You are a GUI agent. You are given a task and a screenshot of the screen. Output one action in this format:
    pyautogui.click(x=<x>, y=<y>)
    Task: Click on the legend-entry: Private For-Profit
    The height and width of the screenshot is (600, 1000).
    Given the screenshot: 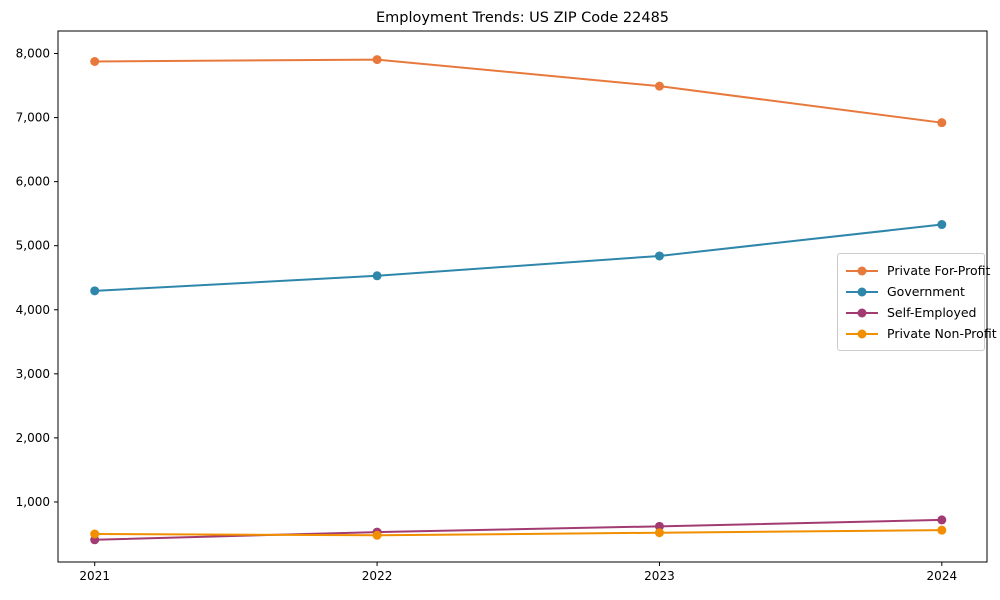 What is the action you would take?
    pyautogui.click(x=917, y=270)
    